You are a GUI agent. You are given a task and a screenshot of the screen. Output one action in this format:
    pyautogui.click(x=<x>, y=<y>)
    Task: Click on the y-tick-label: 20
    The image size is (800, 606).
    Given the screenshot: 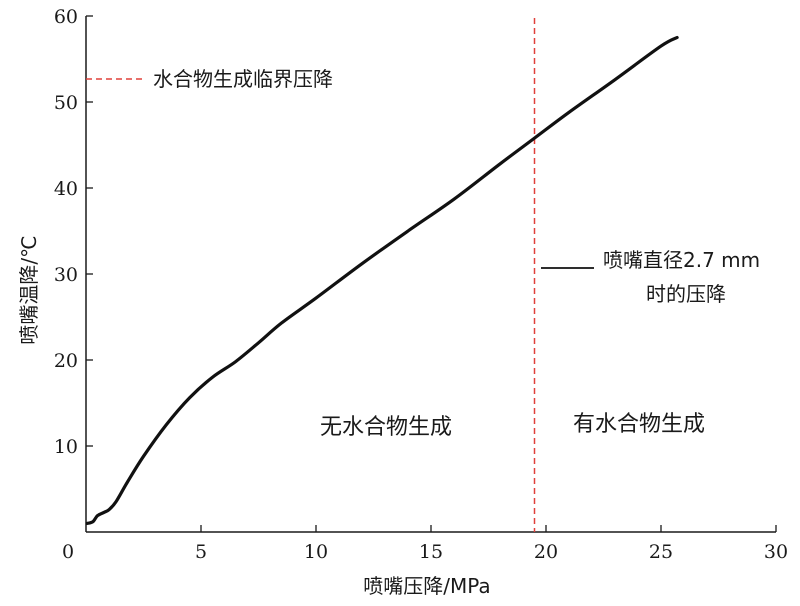 What is the action you would take?
    pyautogui.click(x=66, y=361)
    